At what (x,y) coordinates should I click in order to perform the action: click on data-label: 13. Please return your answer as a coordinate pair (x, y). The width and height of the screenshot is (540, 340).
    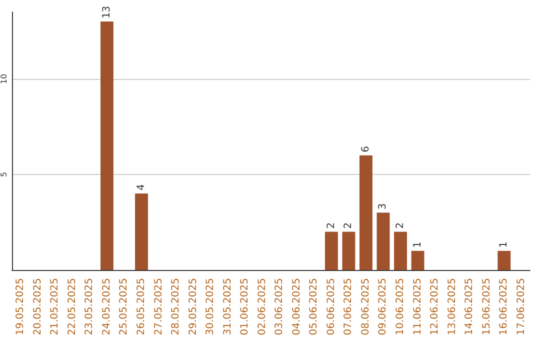
    Looking at the image, I should click on (106, 12).